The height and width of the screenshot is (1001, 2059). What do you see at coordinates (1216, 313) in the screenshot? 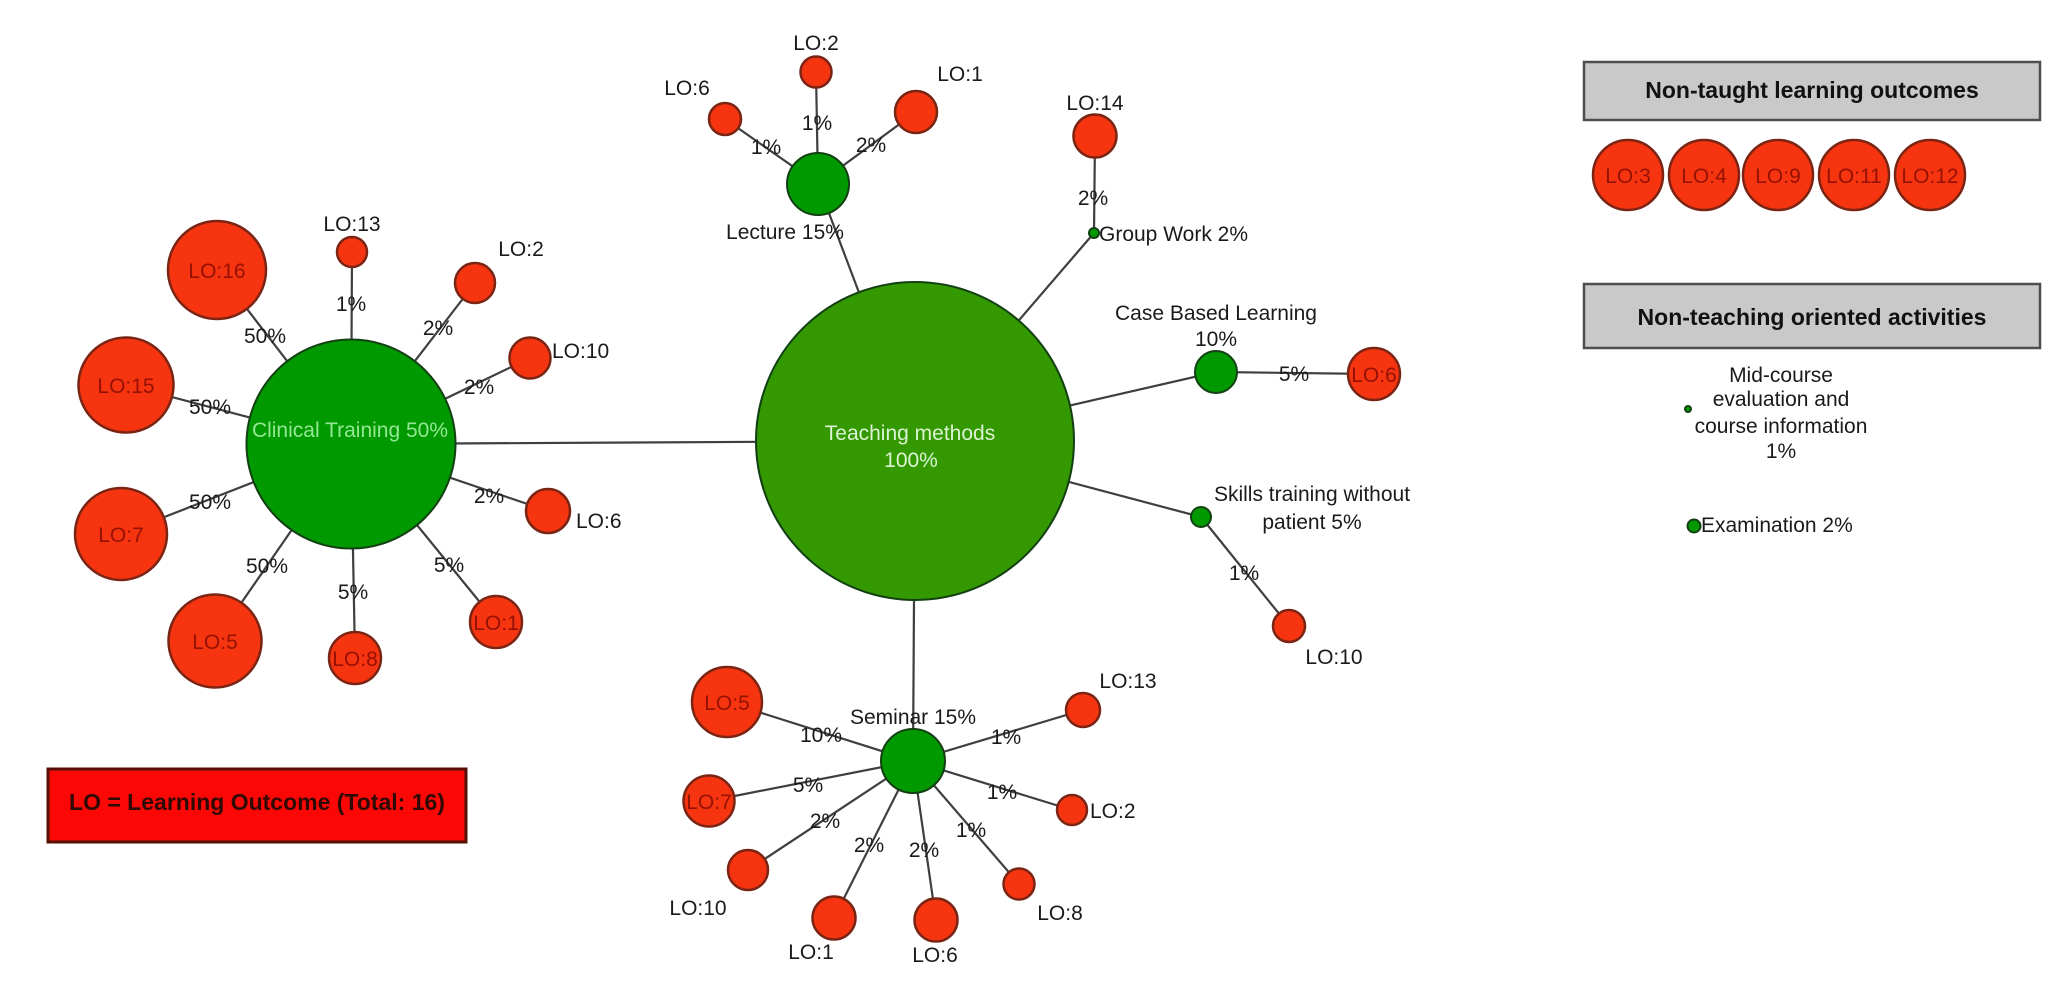
I see `svg-text: Case Based Learning` at bounding box center [1216, 313].